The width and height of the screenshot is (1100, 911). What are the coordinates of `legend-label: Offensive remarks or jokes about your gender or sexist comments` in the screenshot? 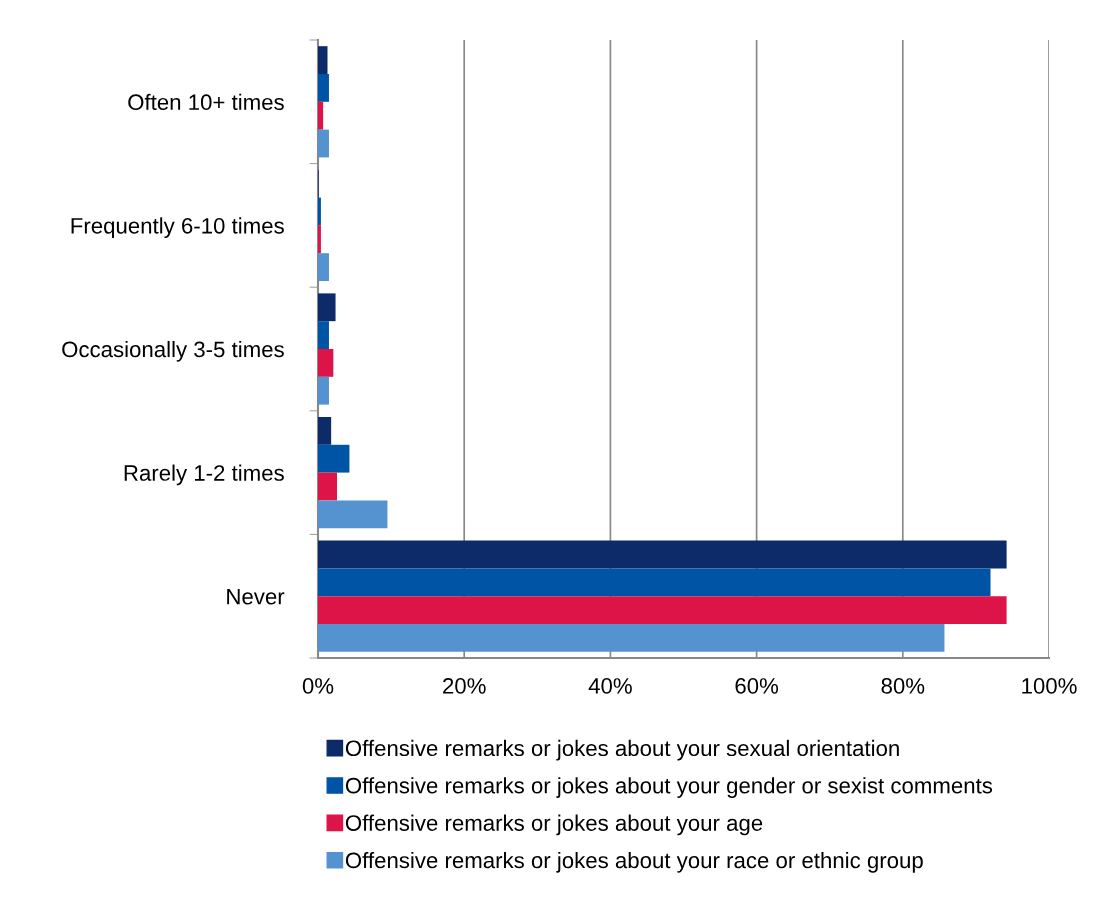 It's located at (669, 787).